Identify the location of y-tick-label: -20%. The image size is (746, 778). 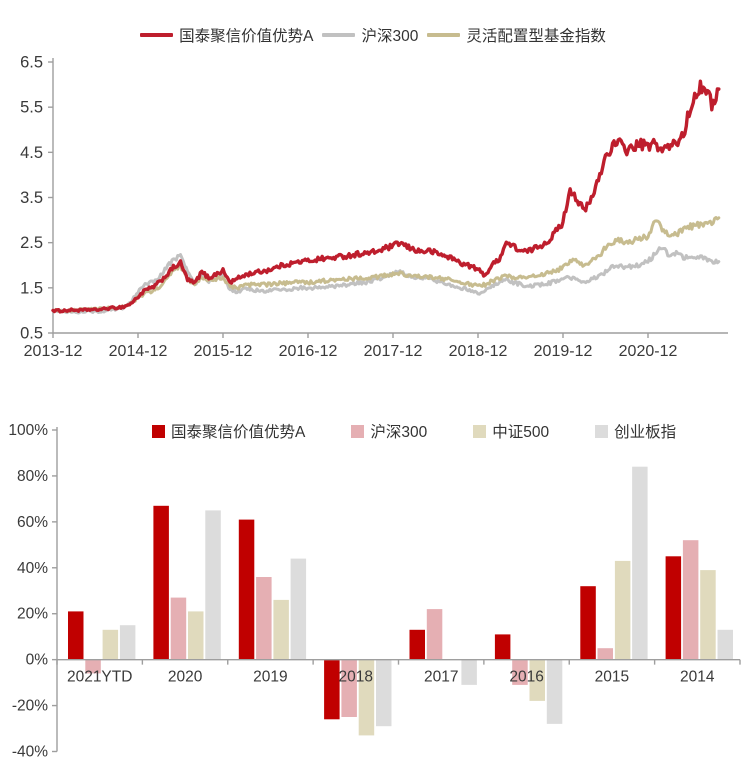
(30, 706).